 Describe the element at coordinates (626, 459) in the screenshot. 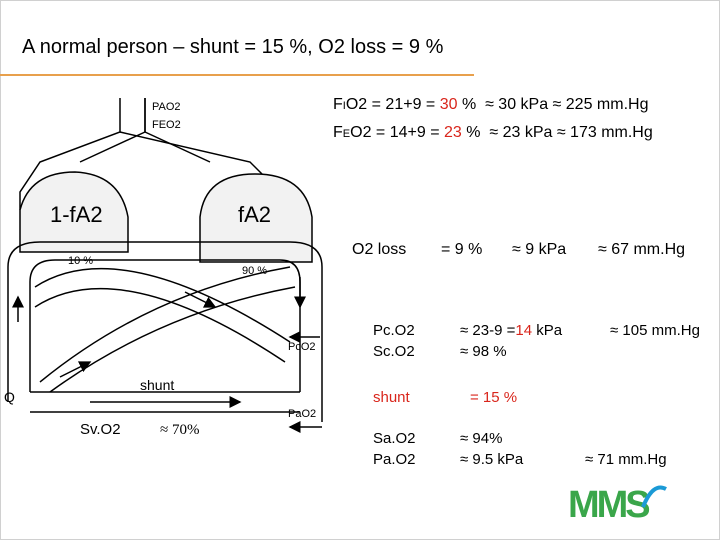

I see `pao2-mmhg: ≈ 71 mm.Hg` at that location.